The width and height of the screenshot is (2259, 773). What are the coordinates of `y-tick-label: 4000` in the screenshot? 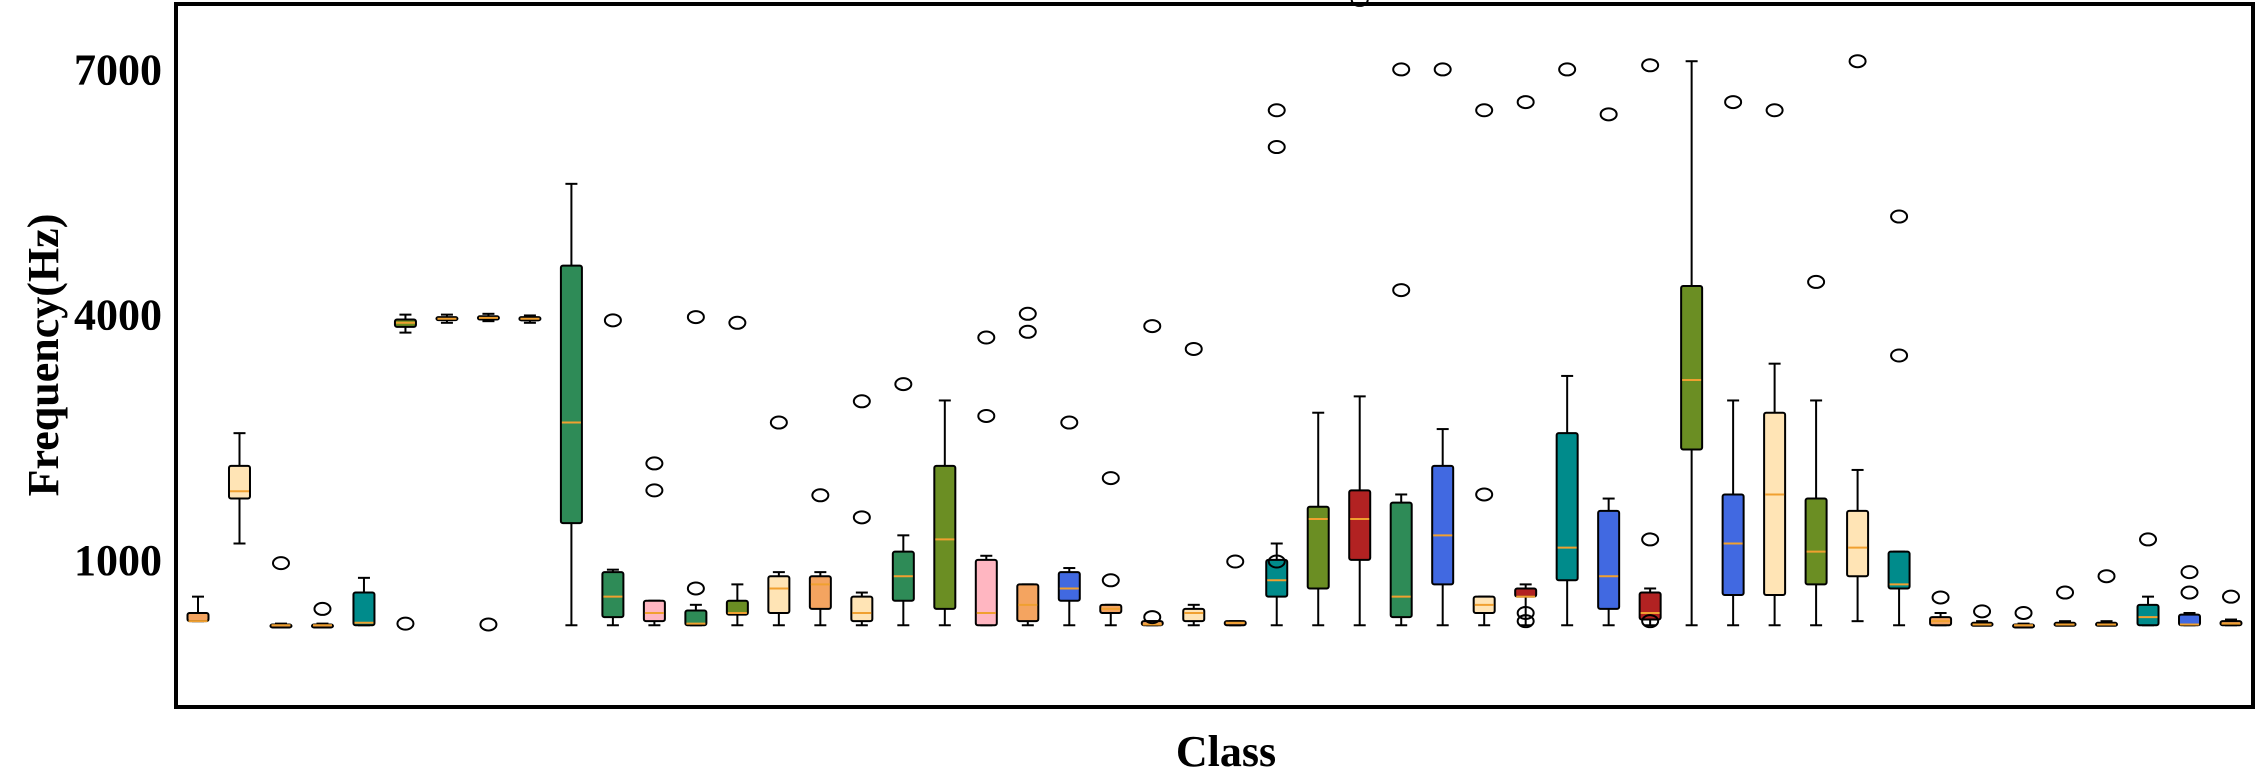 It's located at (118, 315).